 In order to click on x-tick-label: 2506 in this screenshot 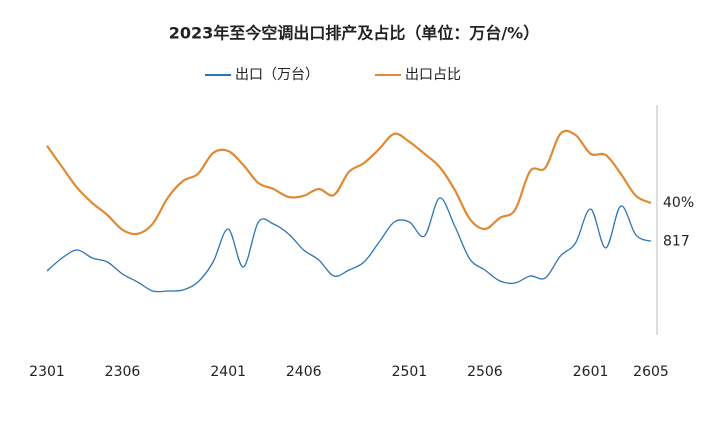, I will do `click(485, 372)`.